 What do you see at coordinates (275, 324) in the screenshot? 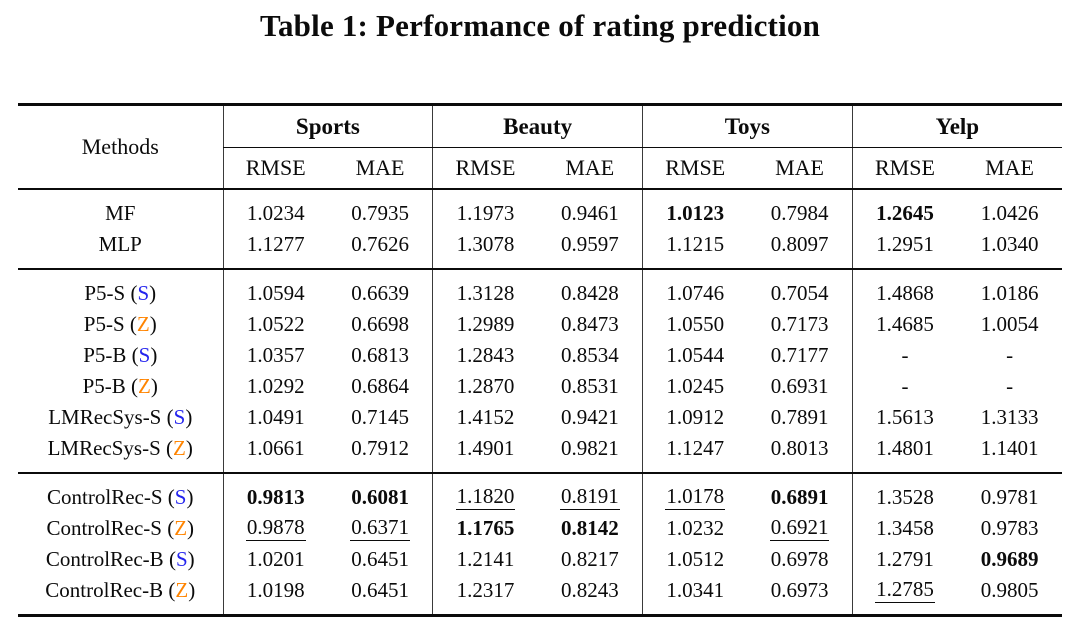
I see `value-cell: 1.0522` at bounding box center [275, 324].